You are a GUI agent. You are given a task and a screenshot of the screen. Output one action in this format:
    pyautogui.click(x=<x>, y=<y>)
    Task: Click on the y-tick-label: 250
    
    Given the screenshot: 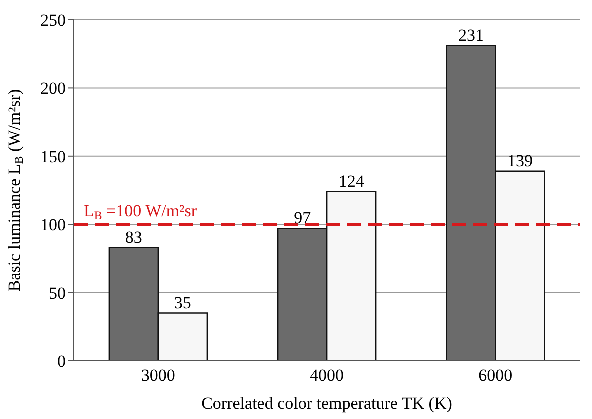 What is the action you would take?
    pyautogui.click(x=53, y=20)
    